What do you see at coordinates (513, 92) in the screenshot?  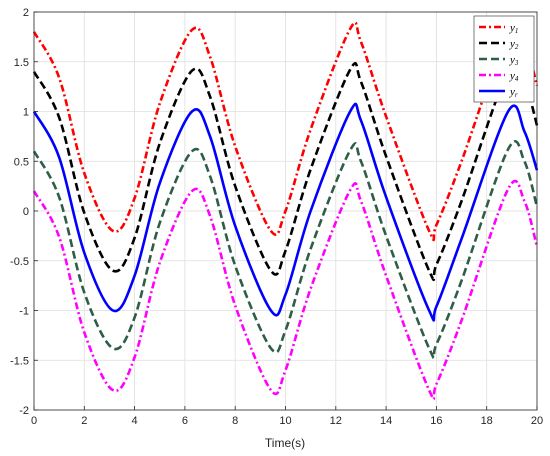 I see `legend-label-yr: yr` at bounding box center [513, 92].